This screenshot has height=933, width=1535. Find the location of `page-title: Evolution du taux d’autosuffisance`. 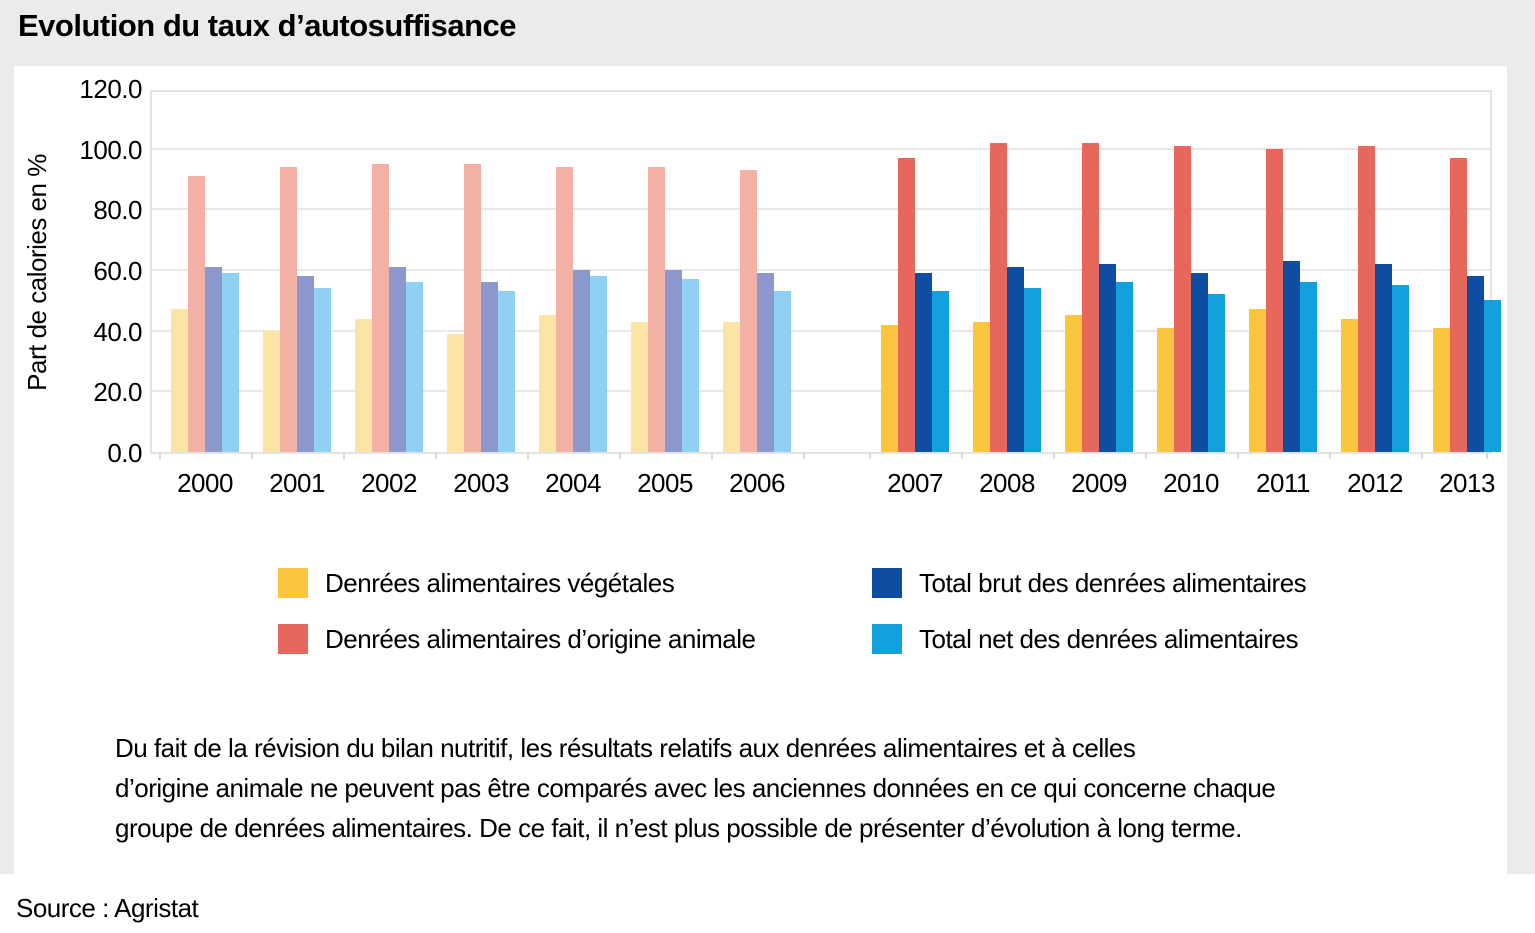

page-title: Evolution du taux d’autosuffisance is located at coordinates (267, 25).